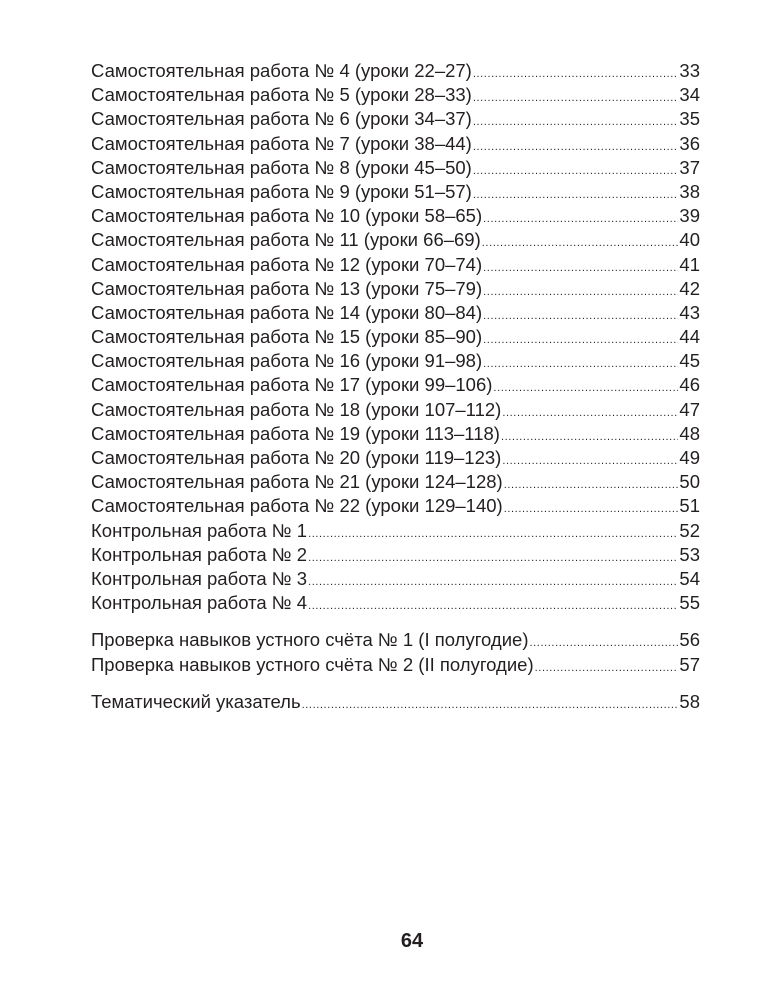 The image size is (783, 1000). I want to click on toc-entry-page: 38, so click(689, 191).